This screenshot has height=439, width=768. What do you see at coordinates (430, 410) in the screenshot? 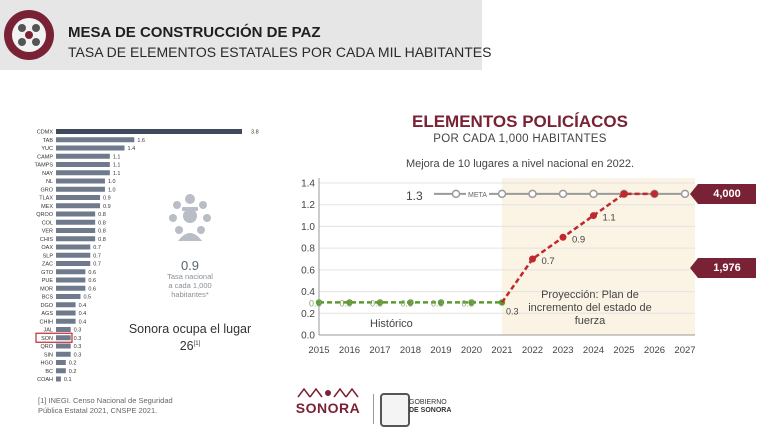
I see `gobierno-line: DE SONORA` at bounding box center [430, 410].